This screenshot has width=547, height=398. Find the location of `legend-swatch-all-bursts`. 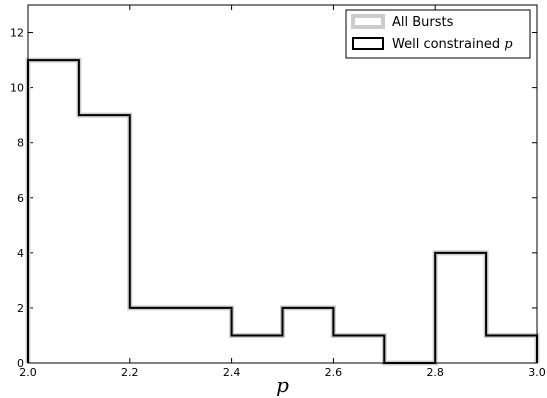

legend-swatch-all-bursts is located at coordinates (368, 21).